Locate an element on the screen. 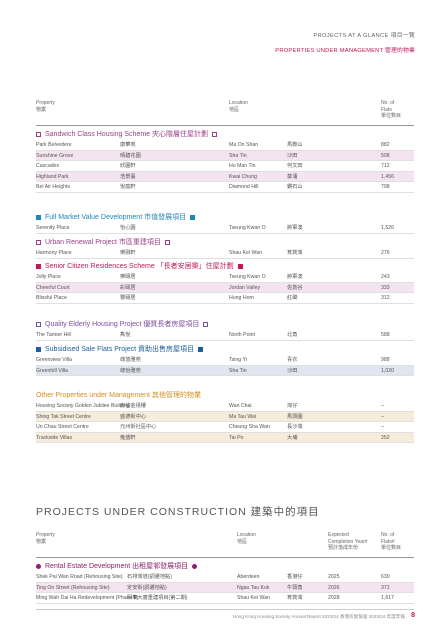 Image resolution: width=437 pixels, height=640 pixels. flat-count: 333 is located at coordinates (385, 287).